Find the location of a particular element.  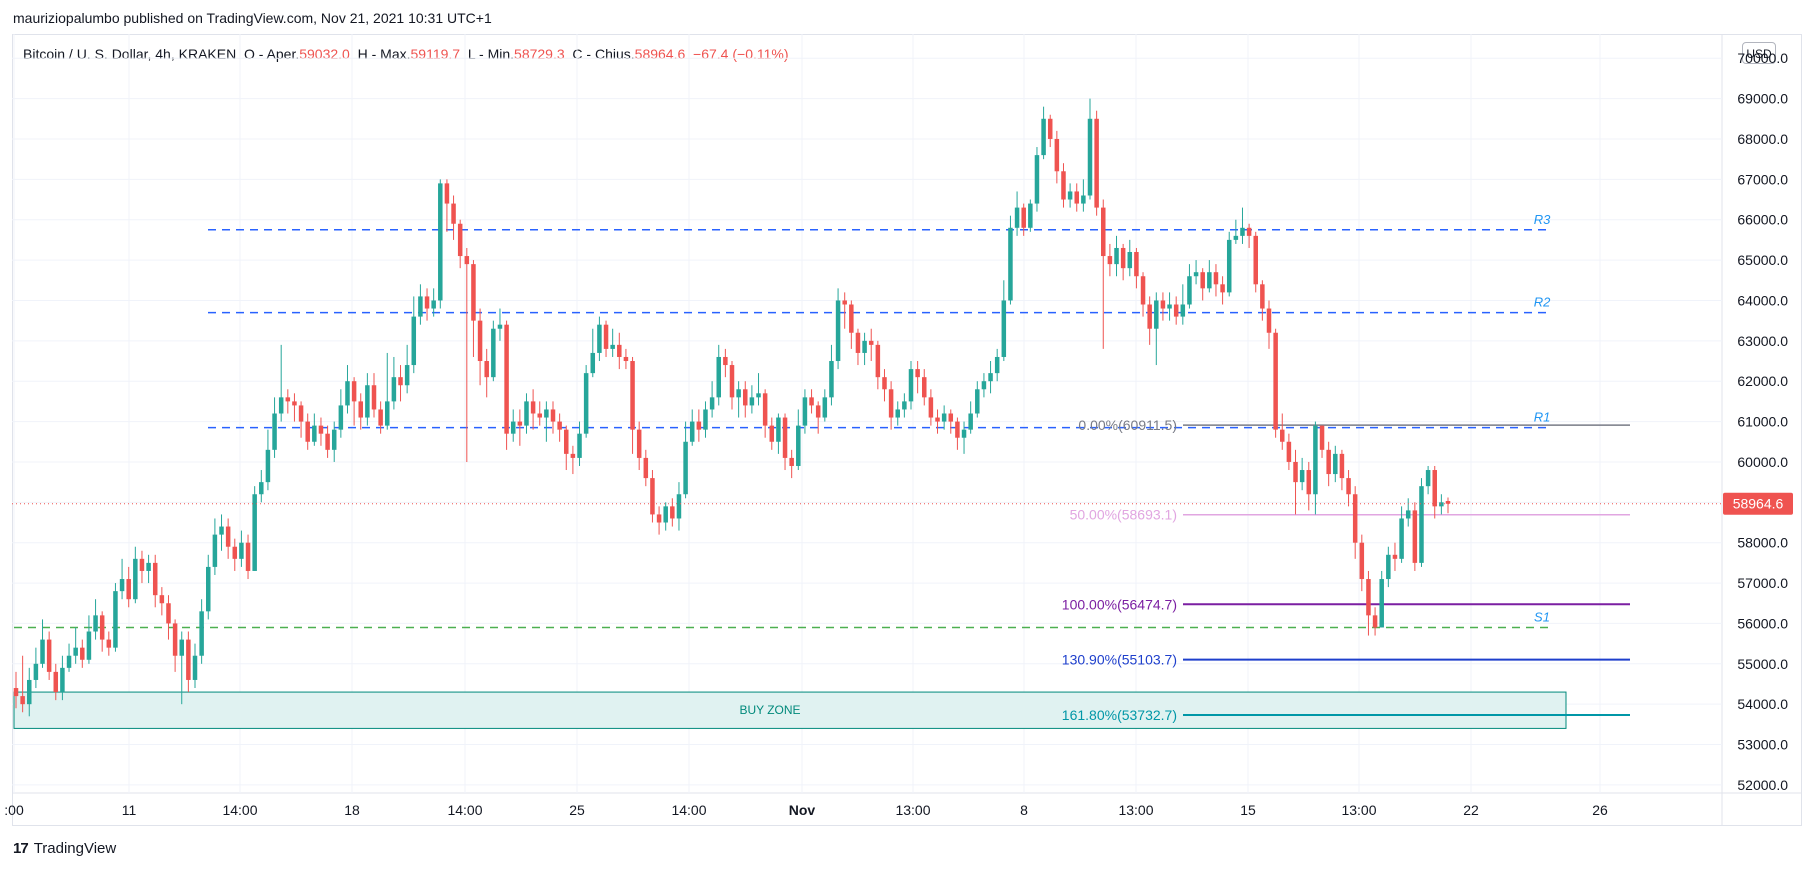

price-tick-label: 52000.0 is located at coordinates (1762, 785).